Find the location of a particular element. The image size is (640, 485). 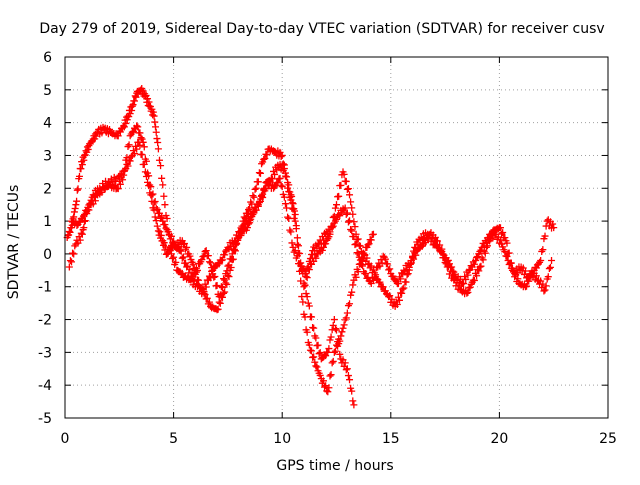

x-tick-label: 20 is located at coordinates (499, 439).